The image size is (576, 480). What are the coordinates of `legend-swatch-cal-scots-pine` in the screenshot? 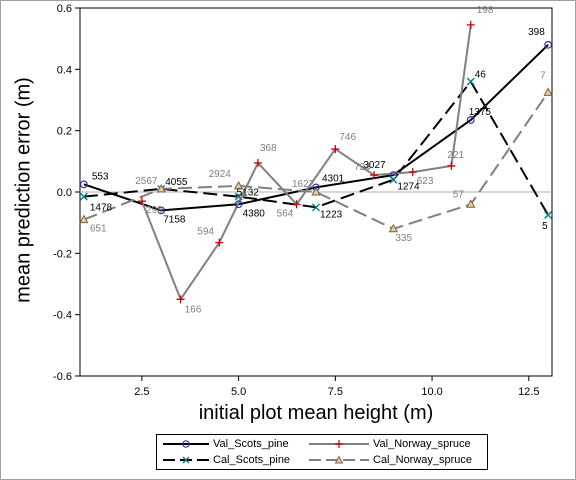 It's located at (186, 460).